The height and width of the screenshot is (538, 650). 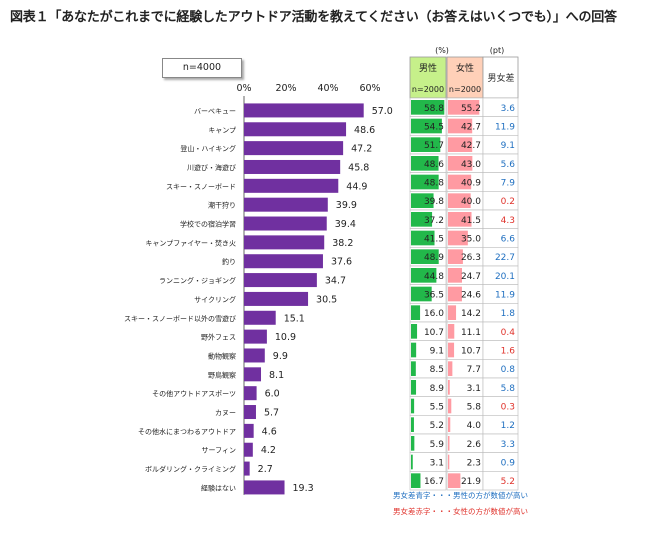 What do you see at coordinates (361, 149) in the screenshot?
I see `total-value-label: 47.2` at bounding box center [361, 149].